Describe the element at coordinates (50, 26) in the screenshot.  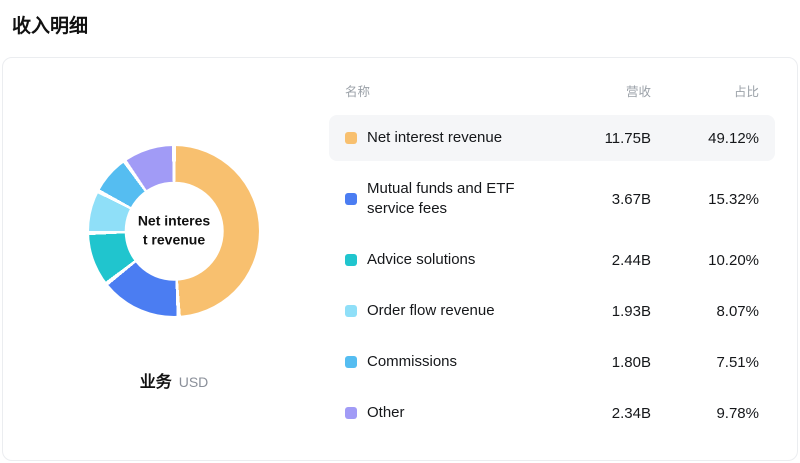
I see `page-title: 收入明细` at that location.